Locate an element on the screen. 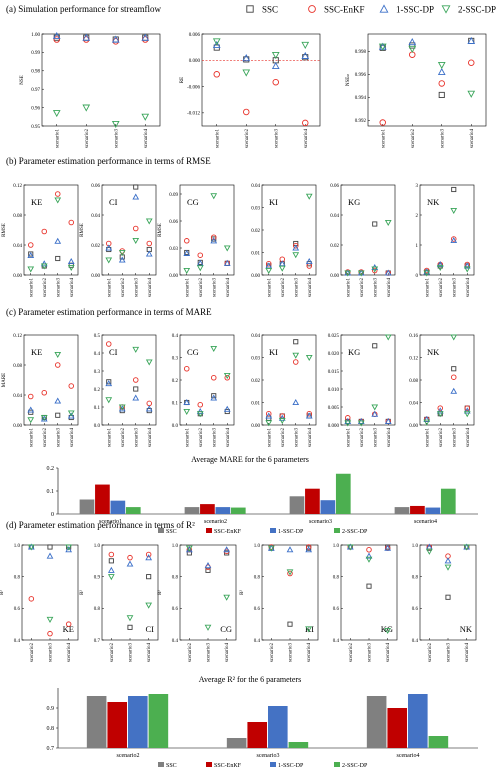 Image resolution: width=500 pixels, height=780 pixels. y-tick-label: 0.06 is located at coordinates (95, 186).